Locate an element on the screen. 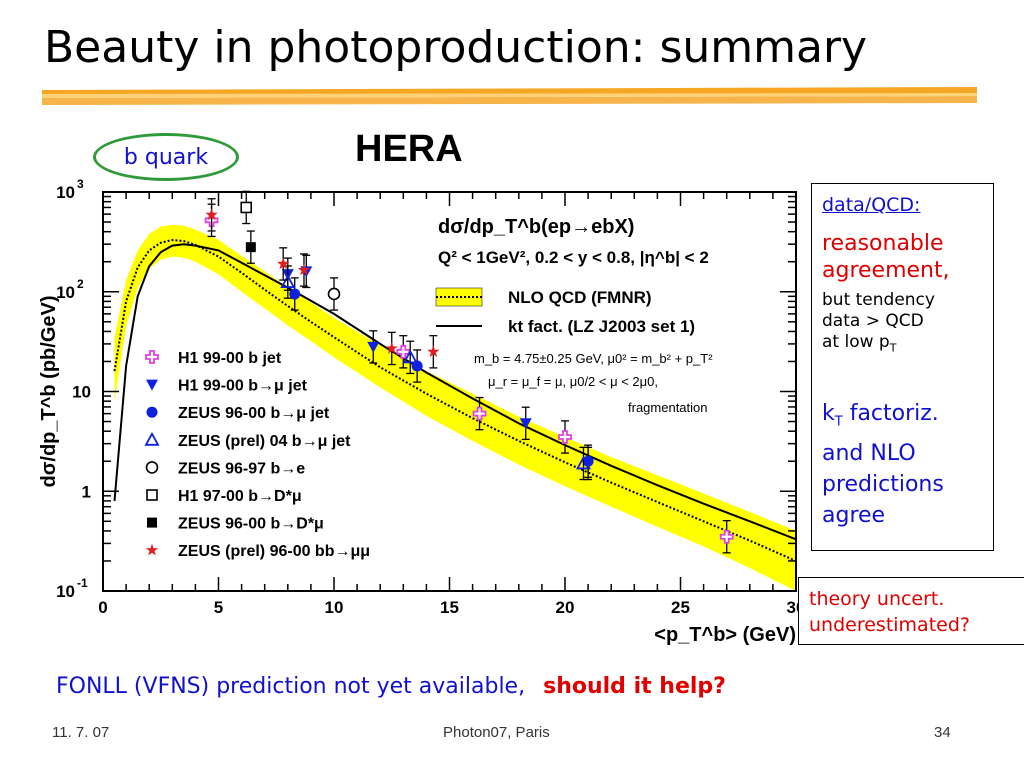 The width and height of the screenshot is (1024, 768). b-quark-text: b quark is located at coordinates (166, 157).